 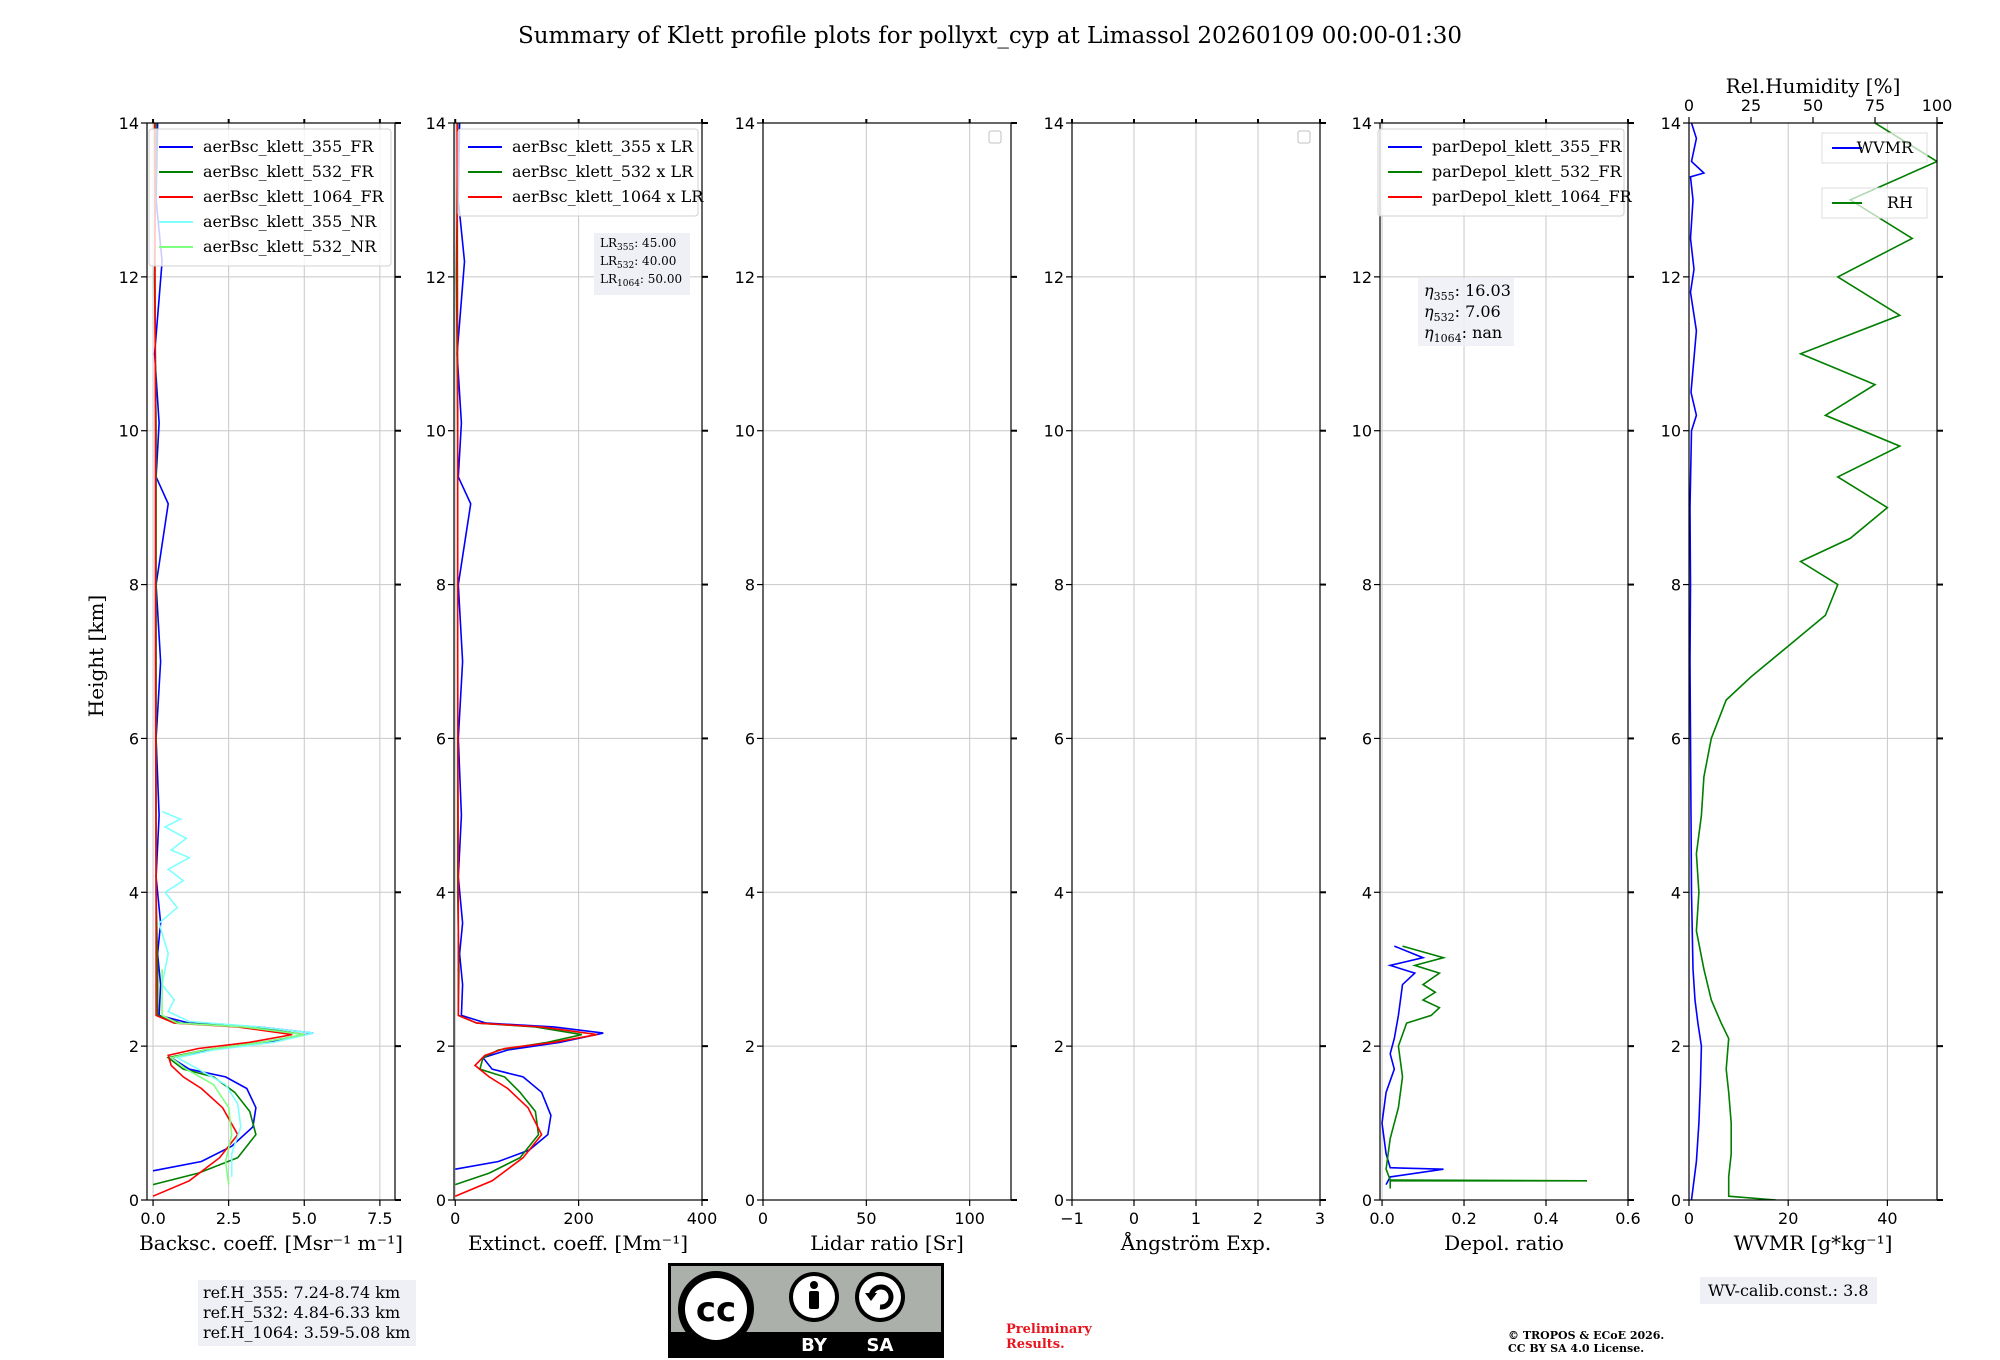 I want to click on legend-label: aerBsc_klett_532_NR, so click(x=290, y=246).